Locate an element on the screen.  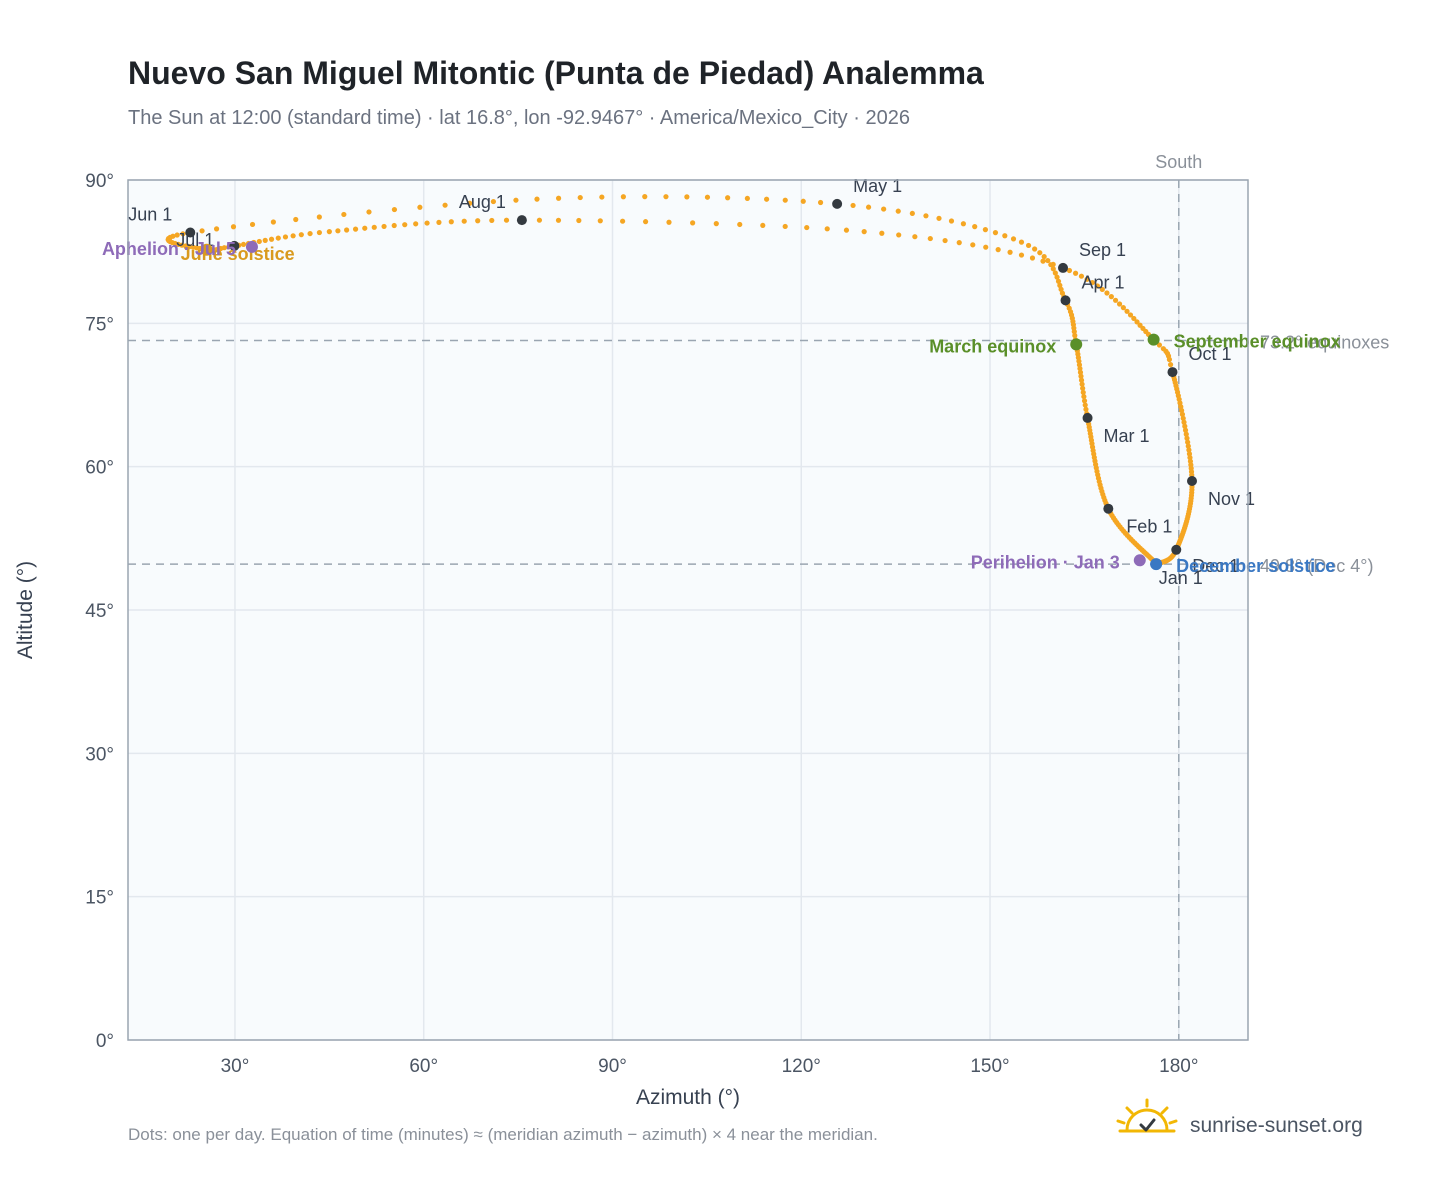
y-tick-label: 30° is located at coordinates (99, 754).